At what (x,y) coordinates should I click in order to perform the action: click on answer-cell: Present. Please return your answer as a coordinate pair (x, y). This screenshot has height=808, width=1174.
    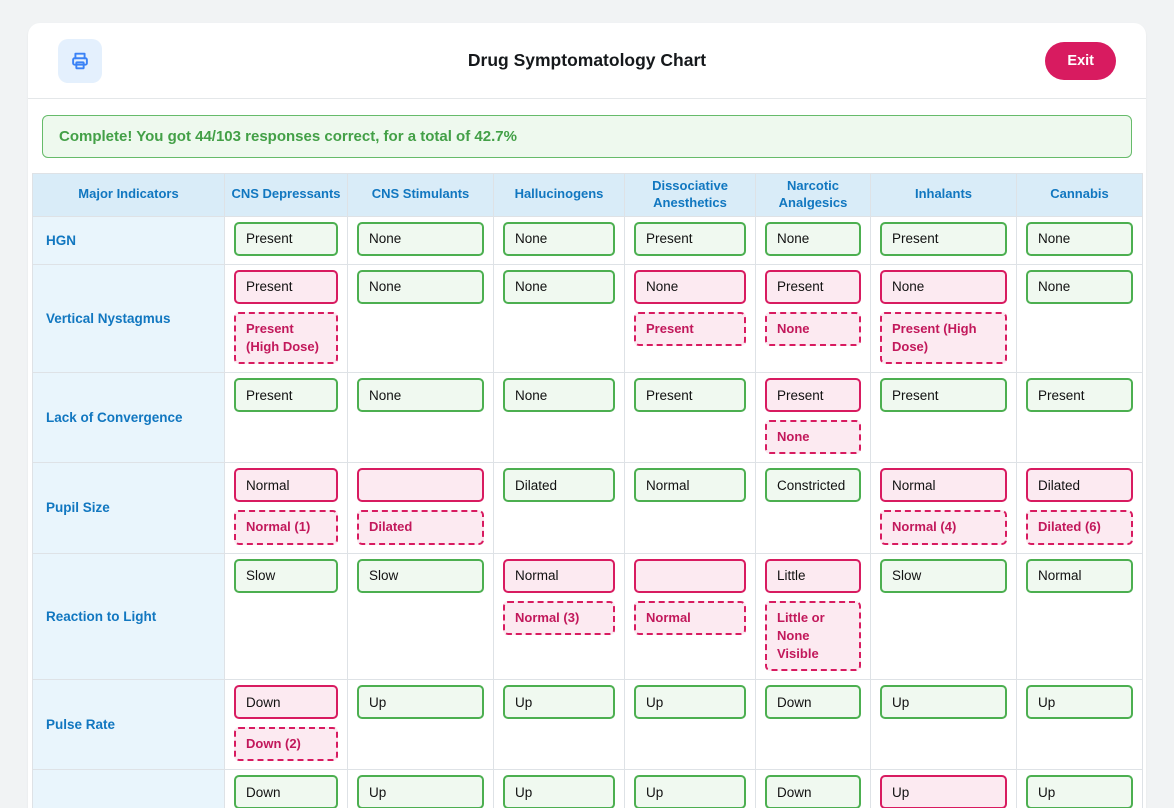
    Looking at the image, I should click on (690, 318).